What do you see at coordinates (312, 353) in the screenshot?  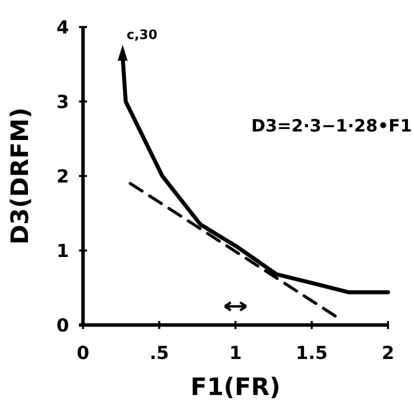 I see `x-tick-label: 1.5` at bounding box center [312, 353].